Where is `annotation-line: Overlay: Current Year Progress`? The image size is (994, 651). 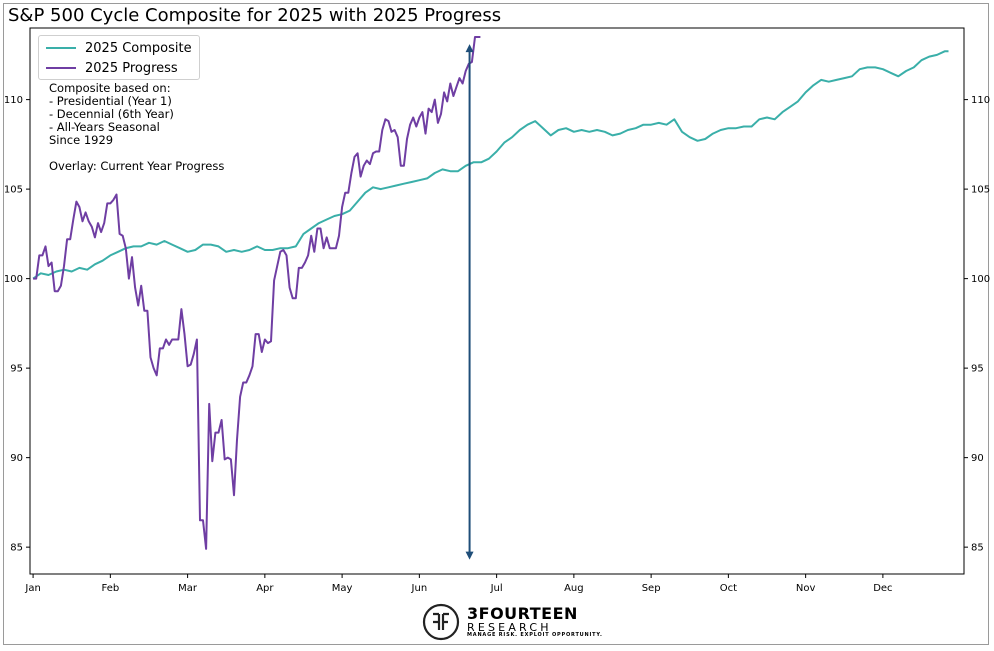 annotation-line: Overlay: Current Year Progress is located at coordinates (137, 166).